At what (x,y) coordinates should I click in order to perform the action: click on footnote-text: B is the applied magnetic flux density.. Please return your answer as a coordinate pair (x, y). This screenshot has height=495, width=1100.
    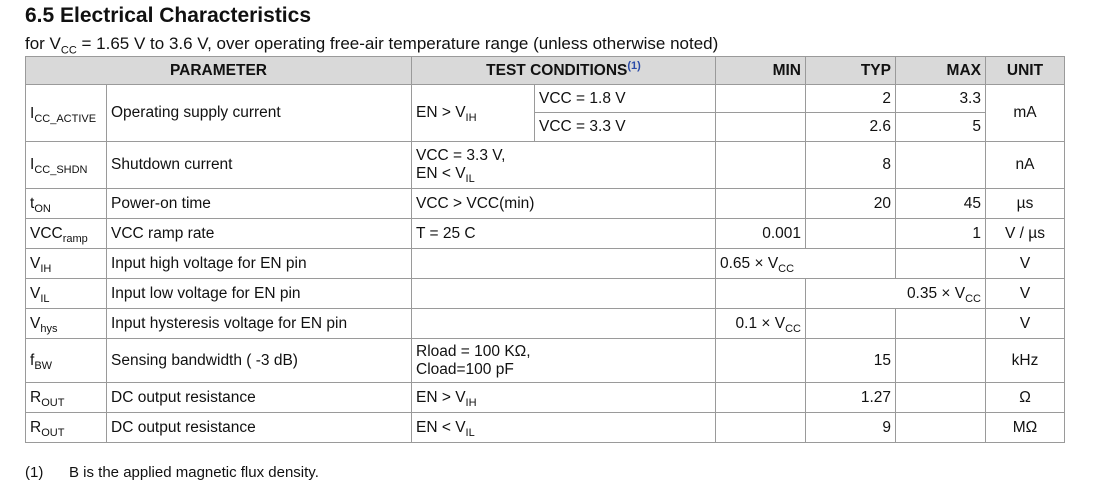
    Looking at the image, I should click on (194, 472).